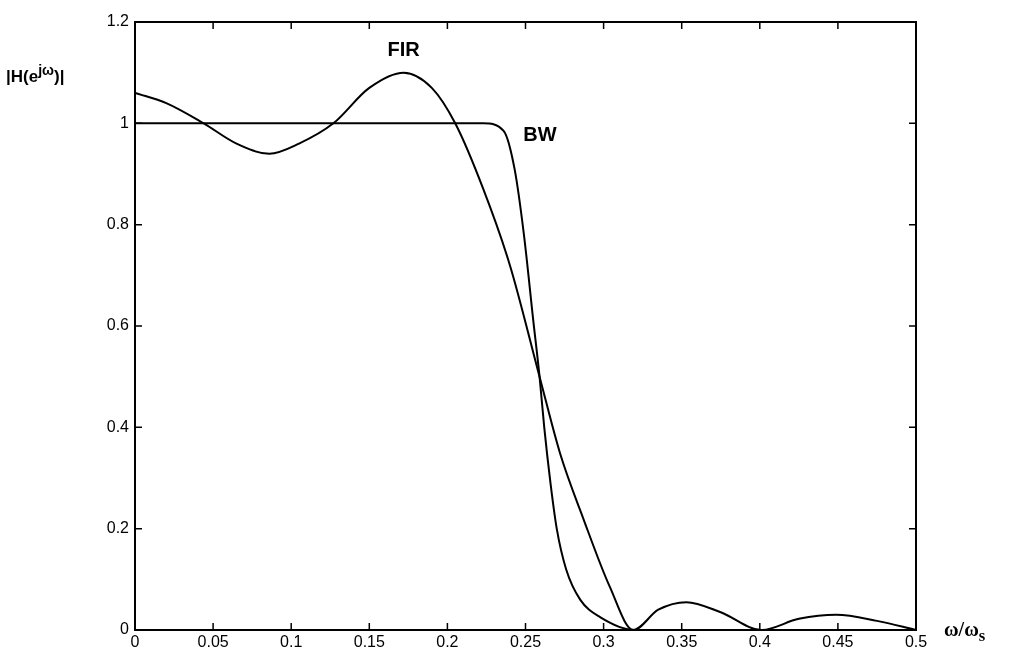 This screenshot has width=1026, height=665. What do you see at coordinates (291, 642) in the screenshot?
I see `x-tick-label: 0.1` at bounding box center [291, 642].